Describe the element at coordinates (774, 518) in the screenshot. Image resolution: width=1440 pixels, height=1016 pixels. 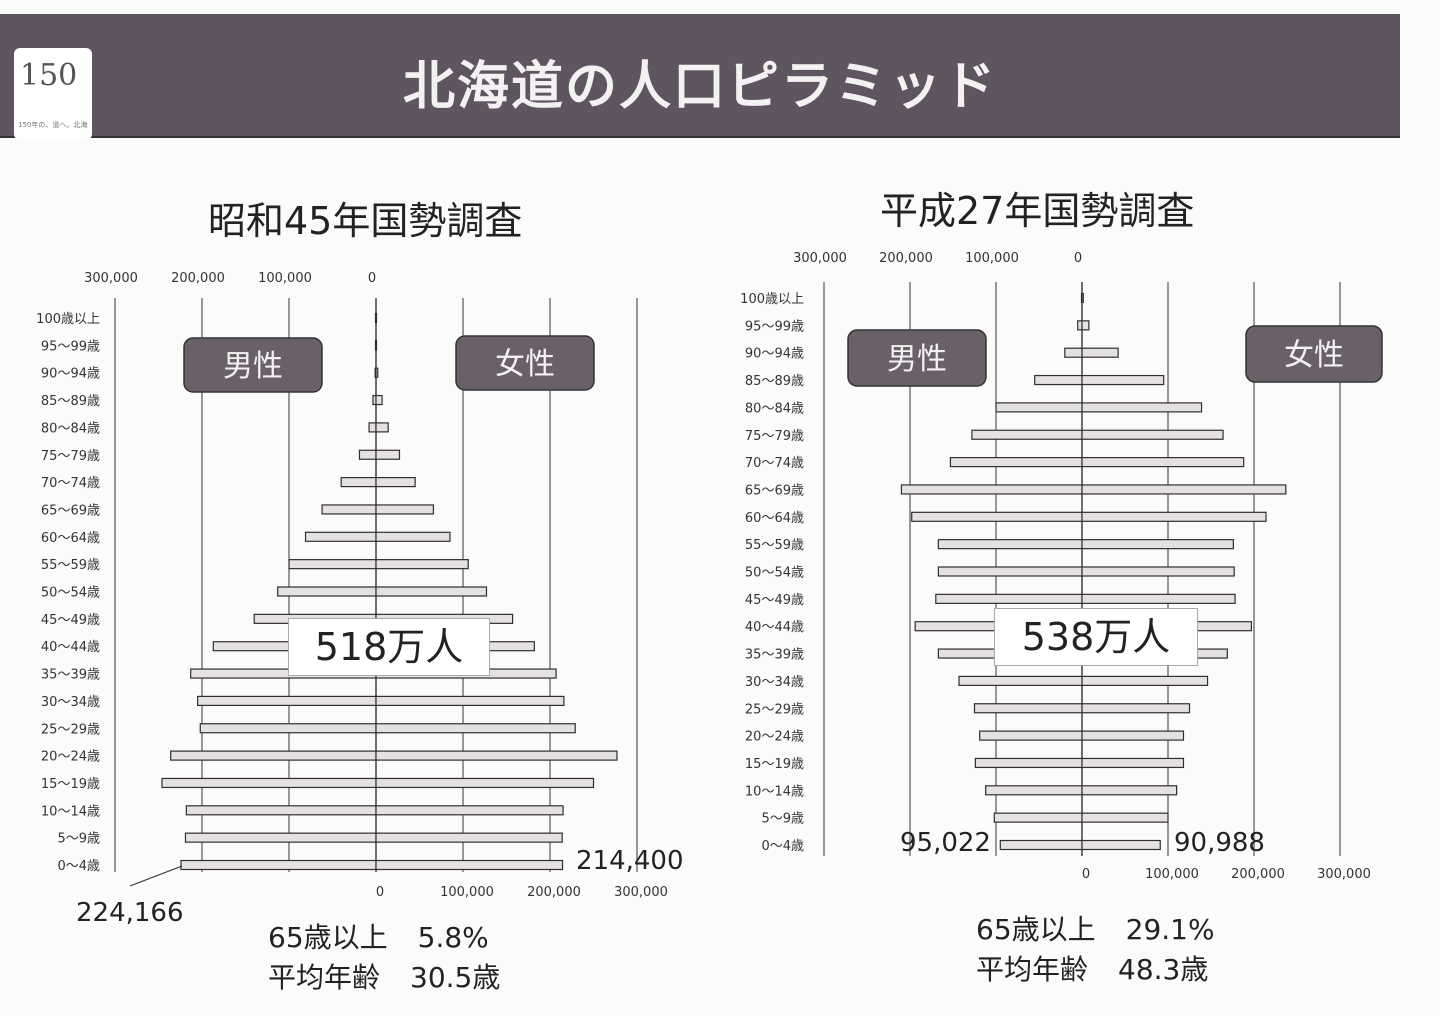
I see `age-group-label: 60〜64歳` at that location.